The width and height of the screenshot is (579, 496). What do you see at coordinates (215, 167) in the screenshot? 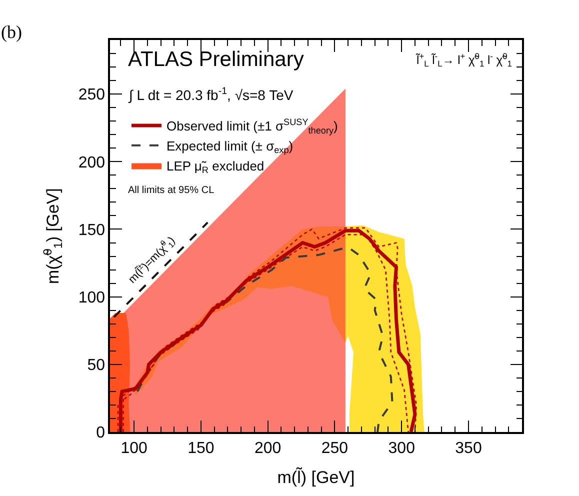
I see `legend-label: LEP μ̃$_{R}$ excluded` at bounding box center [215, 167].